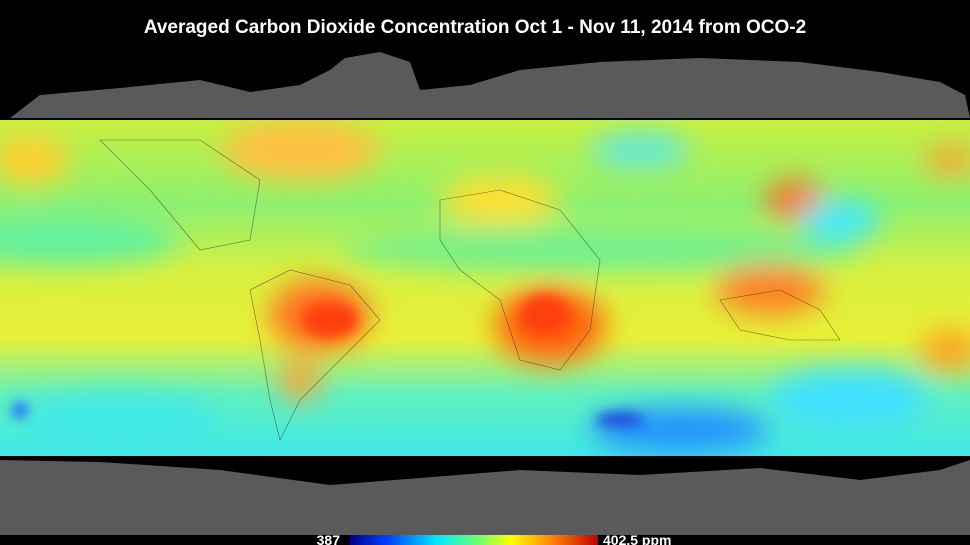 This screenshot has height=545, width=970. I want to click on colorbar-min-label: 387, so click(329, 538).